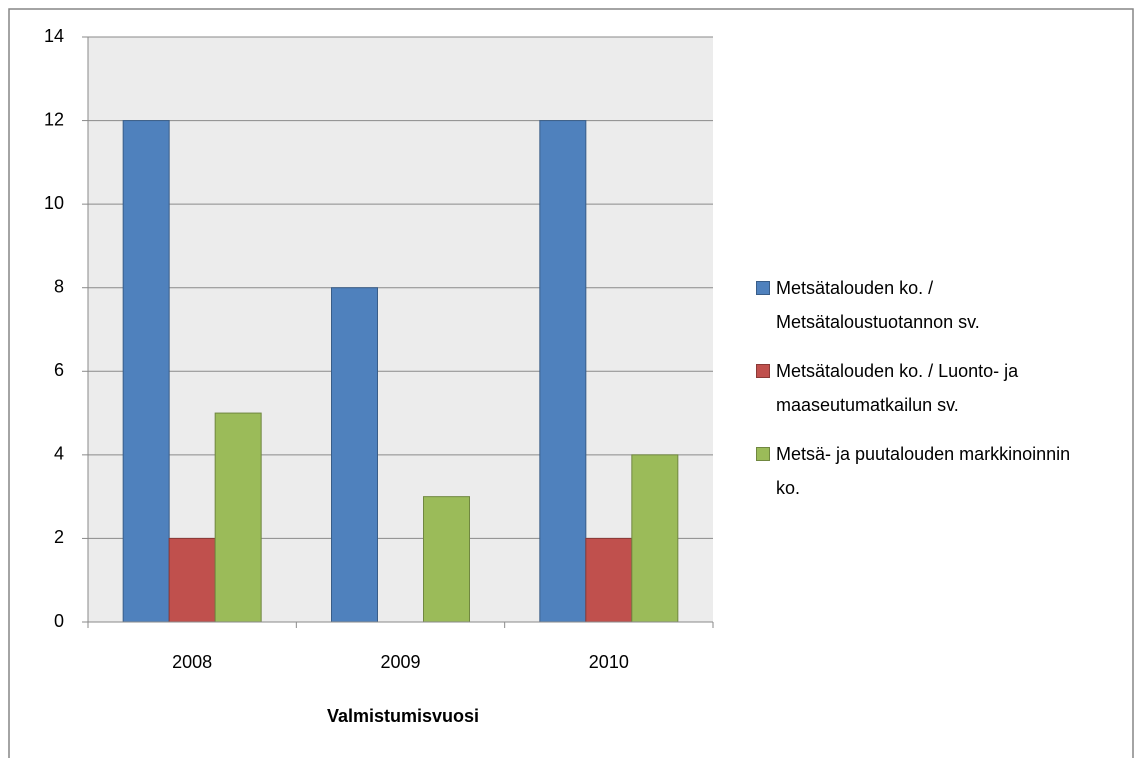 Image resolution: width=1142 pixels, height=758 pixels. What do you see at coordinates (59, 454) in the screenshot?
I see `y-tick-label: 4` at bounding box center [59, 454].